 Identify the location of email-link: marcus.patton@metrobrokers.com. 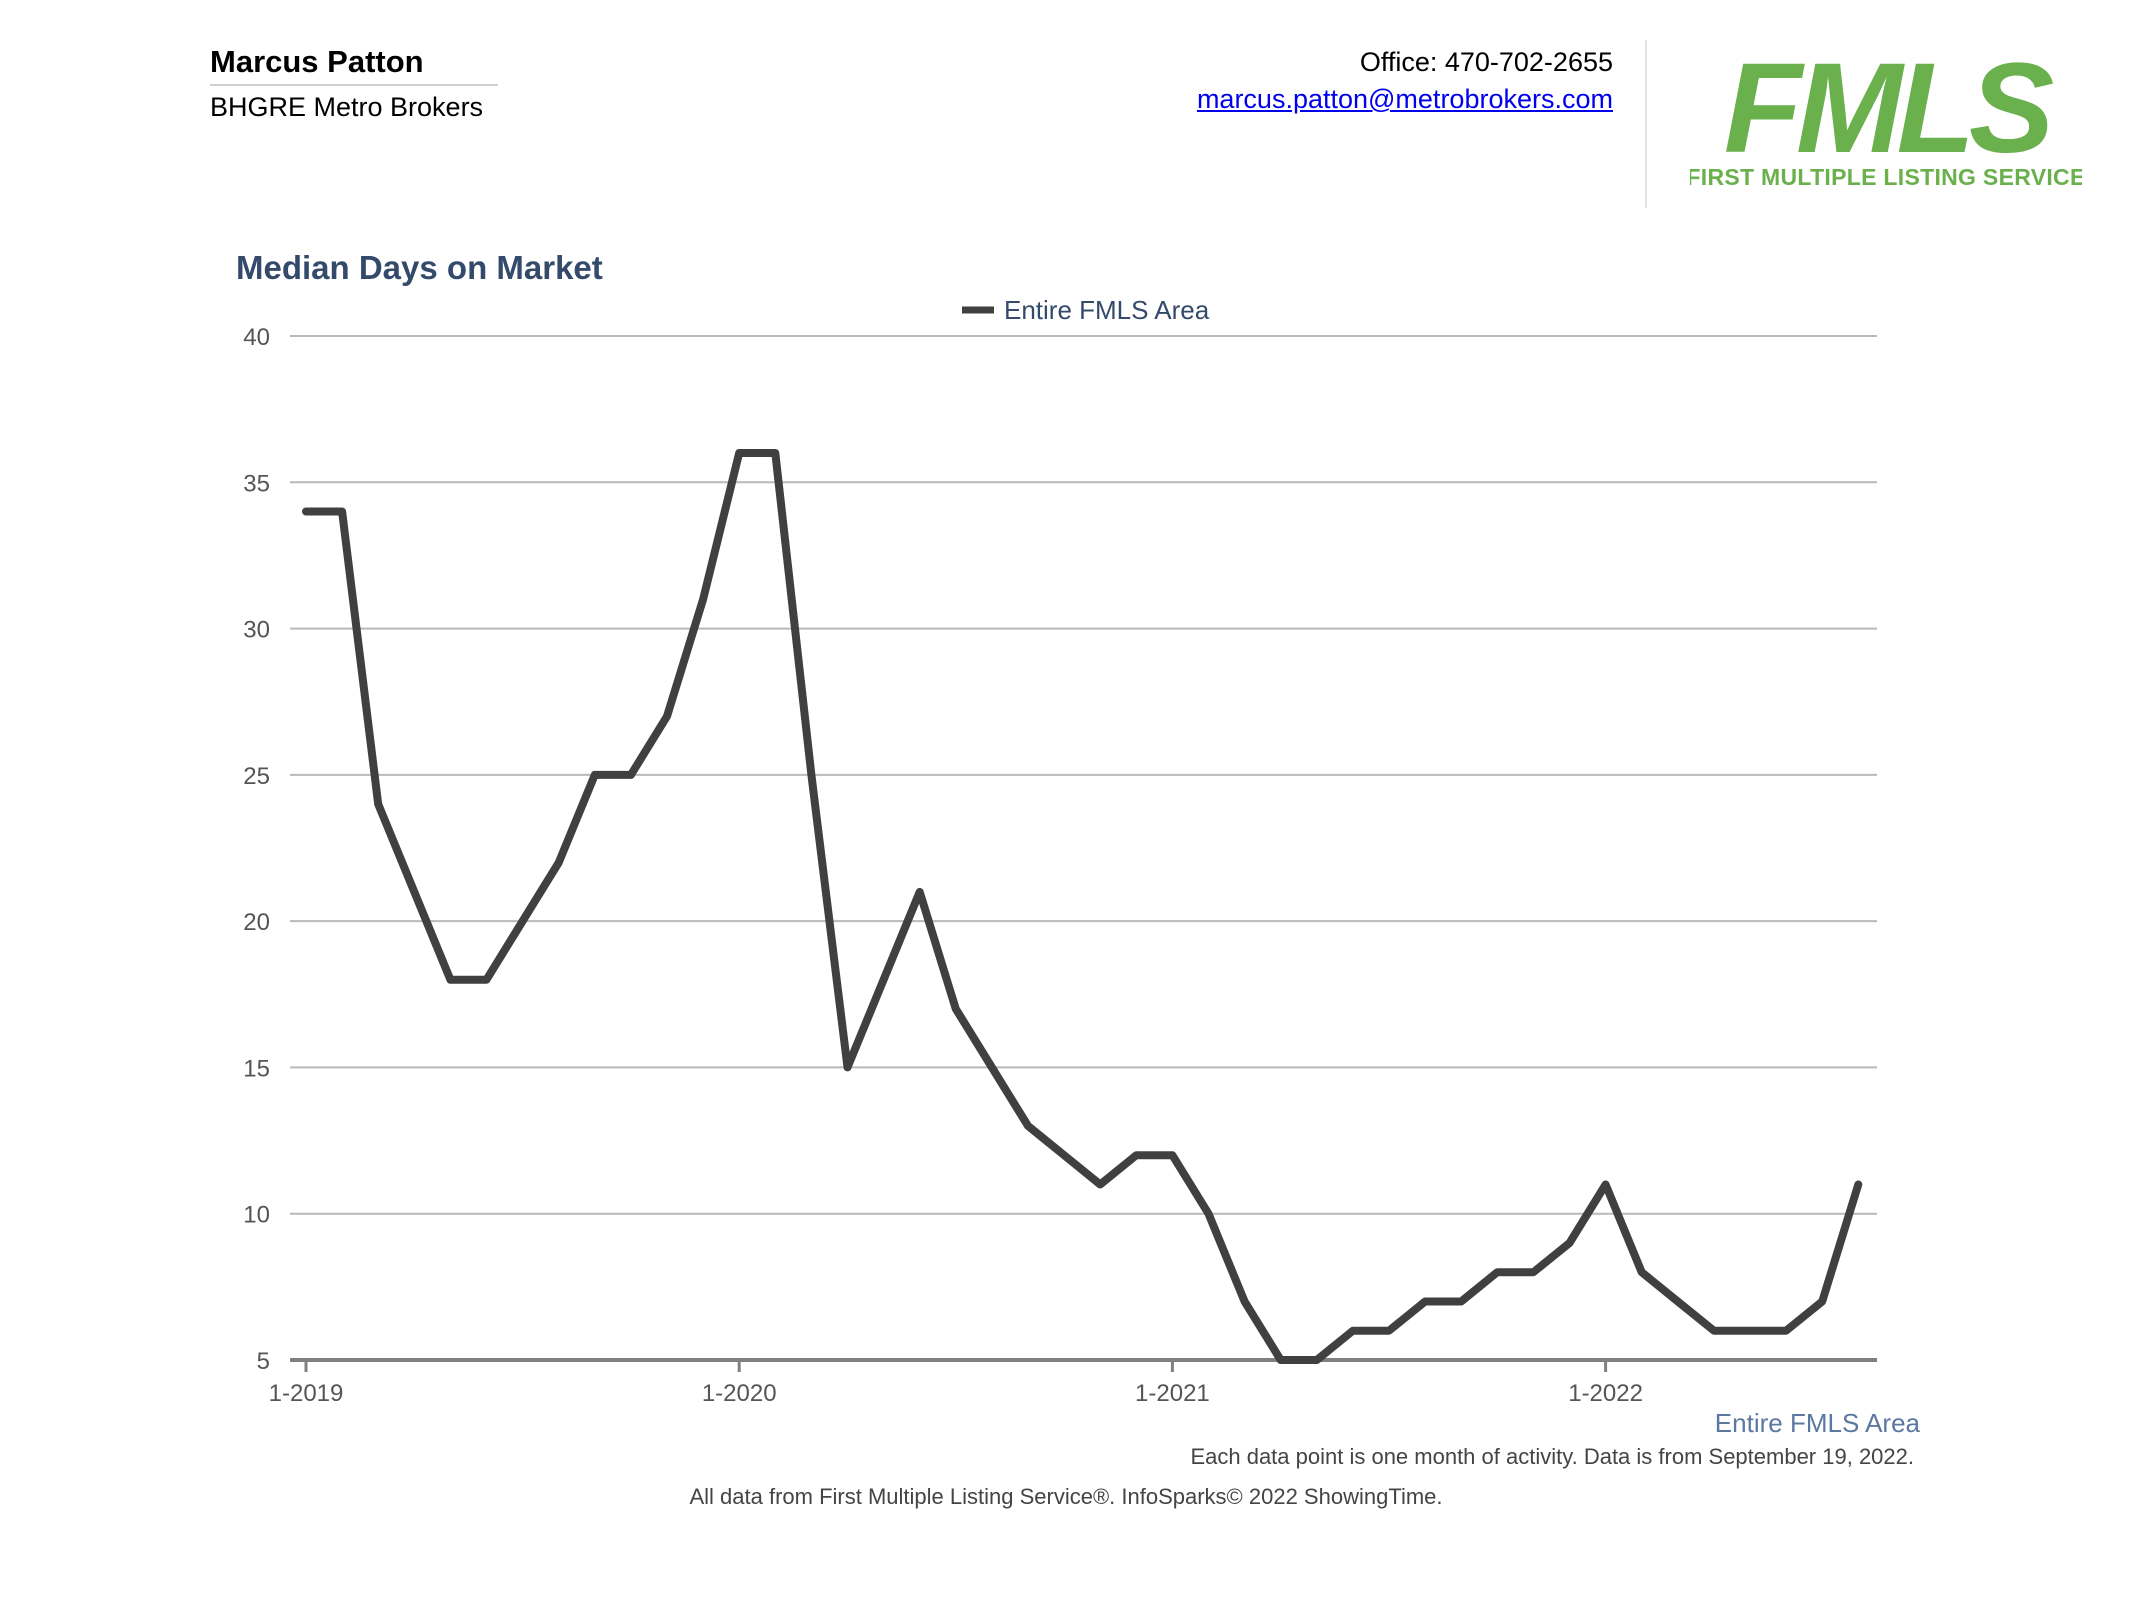
(1404, 99).